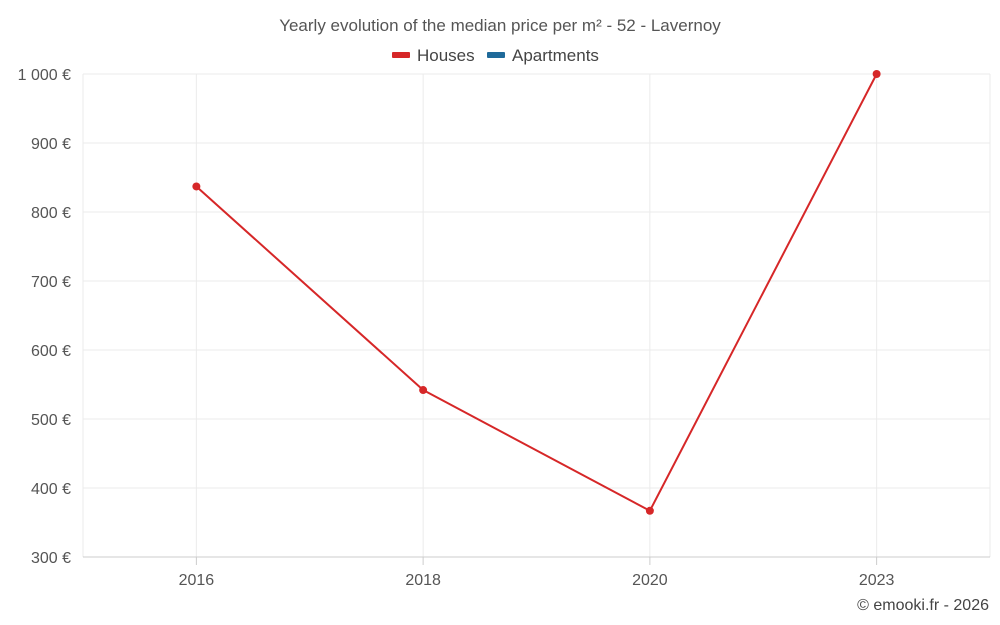 The image size is (1000, 625). I want to click on legend-item-houses: Houses, so click(433, 55).